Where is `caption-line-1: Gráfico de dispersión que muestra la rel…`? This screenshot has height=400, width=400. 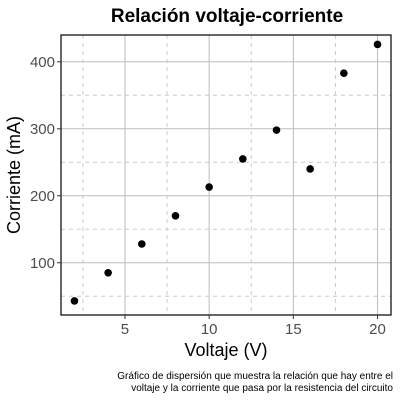
caption-line-1: Gráfico de dispersión que muestra la rel… is located at coordinates (255, 376).